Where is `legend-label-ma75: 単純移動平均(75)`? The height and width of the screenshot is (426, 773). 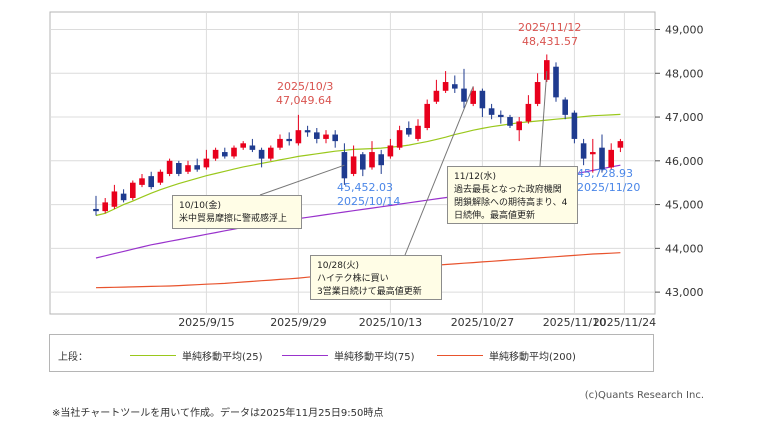
legend-label-ma75: 単純移動平均(75) is located at coordinates (374, 357).